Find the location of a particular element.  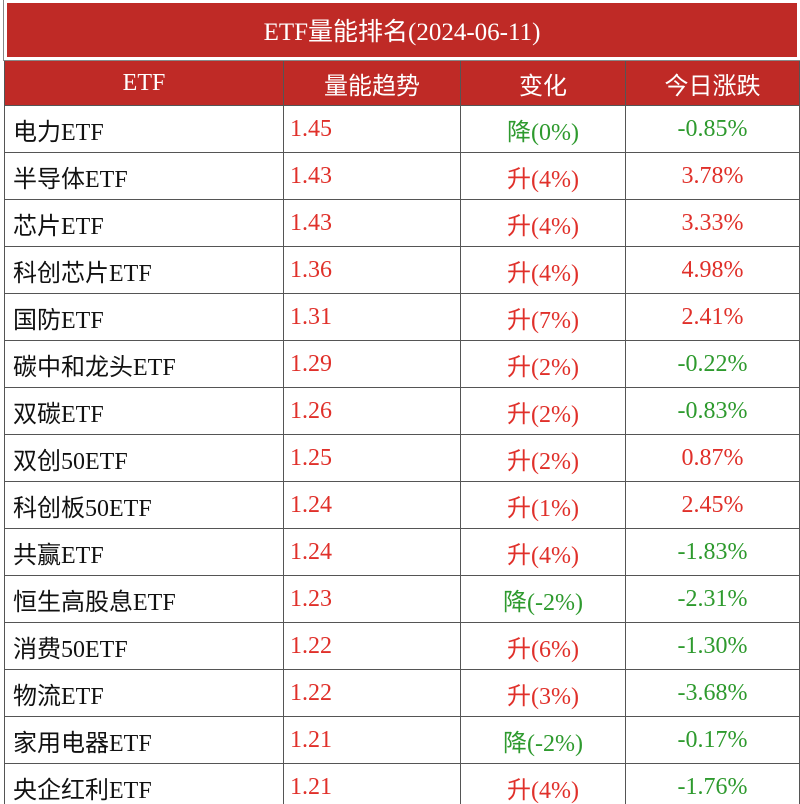

daily-change: 2.41% is located at coordinates (713, 317).